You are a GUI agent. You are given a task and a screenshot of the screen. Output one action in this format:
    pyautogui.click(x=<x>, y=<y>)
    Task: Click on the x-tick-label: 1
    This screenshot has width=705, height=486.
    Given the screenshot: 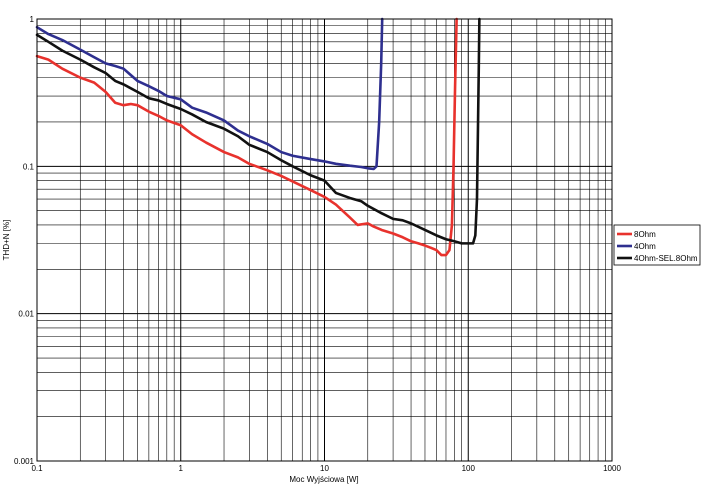 What is the action you would take?
    pyautogui.click(x=181, y=468)
    